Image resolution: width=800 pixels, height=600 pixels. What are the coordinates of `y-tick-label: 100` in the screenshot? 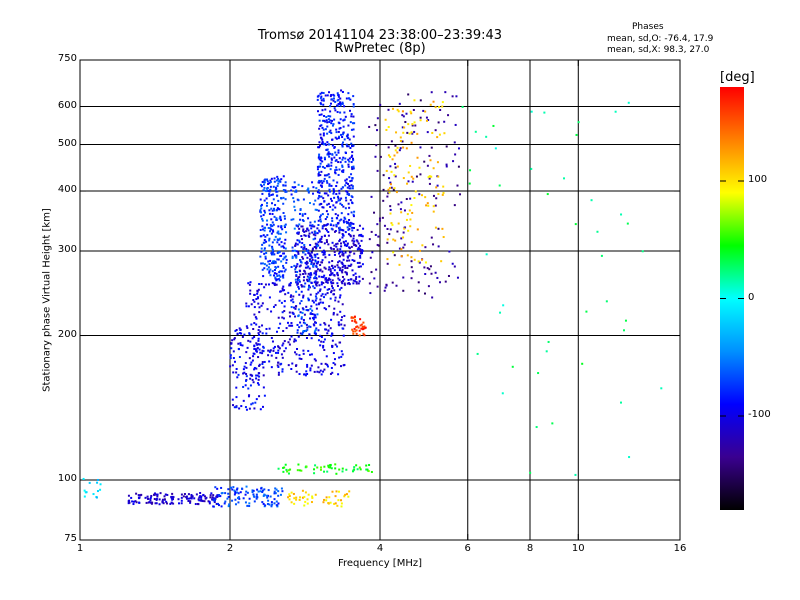 It's located at (67, 479).